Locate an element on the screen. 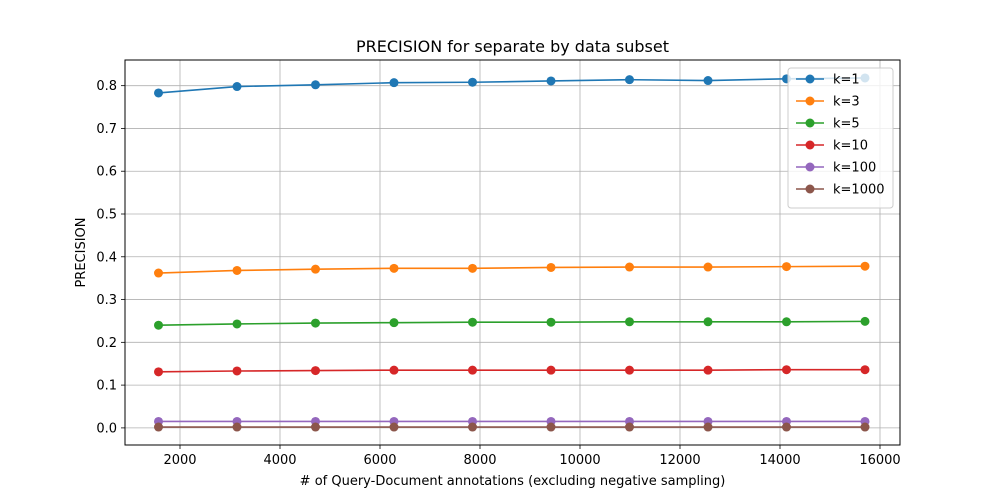 The image size is (1000, 500). x-tick-label: 2000 is located at coordinates (179, 460).